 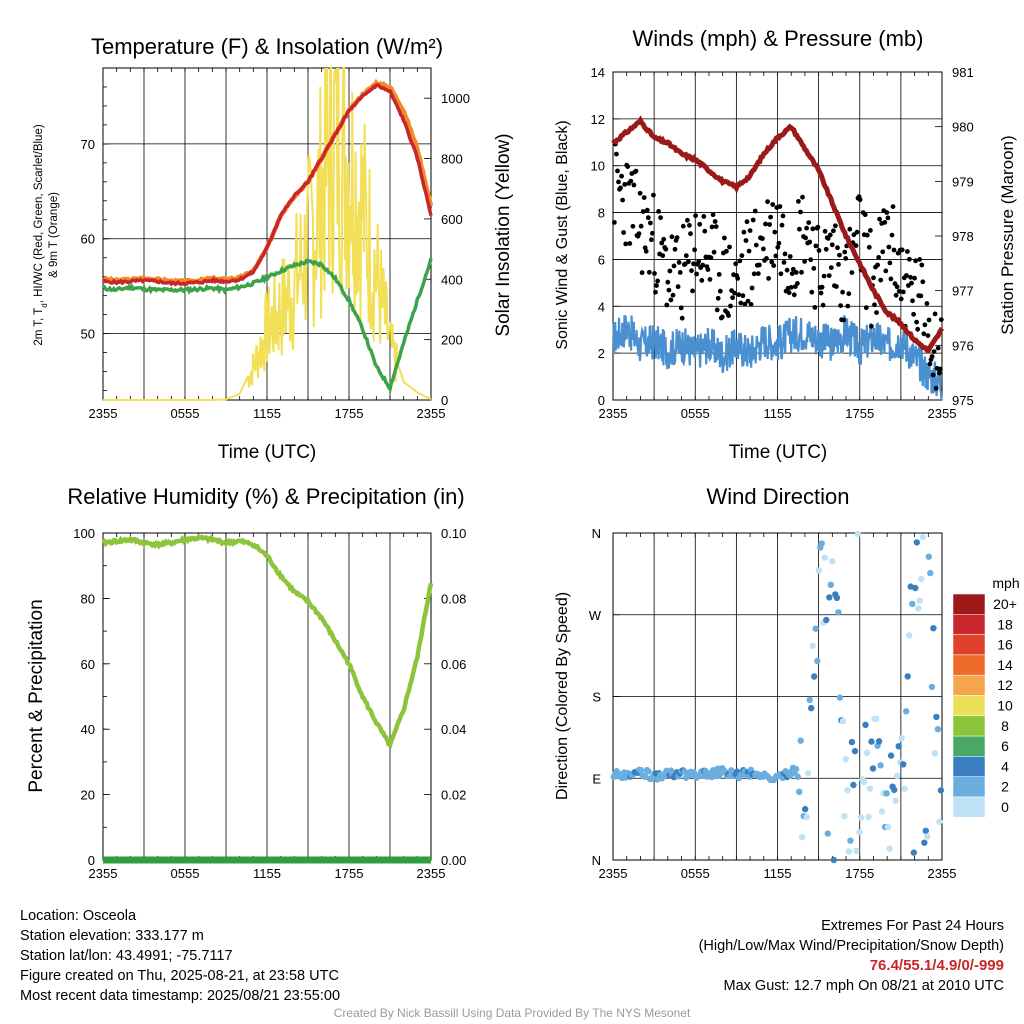 What do you see at coordinates (431, 413) in the screenshot?
I see `temp-xtick-label: 2355` at bounding box center [431, 413].